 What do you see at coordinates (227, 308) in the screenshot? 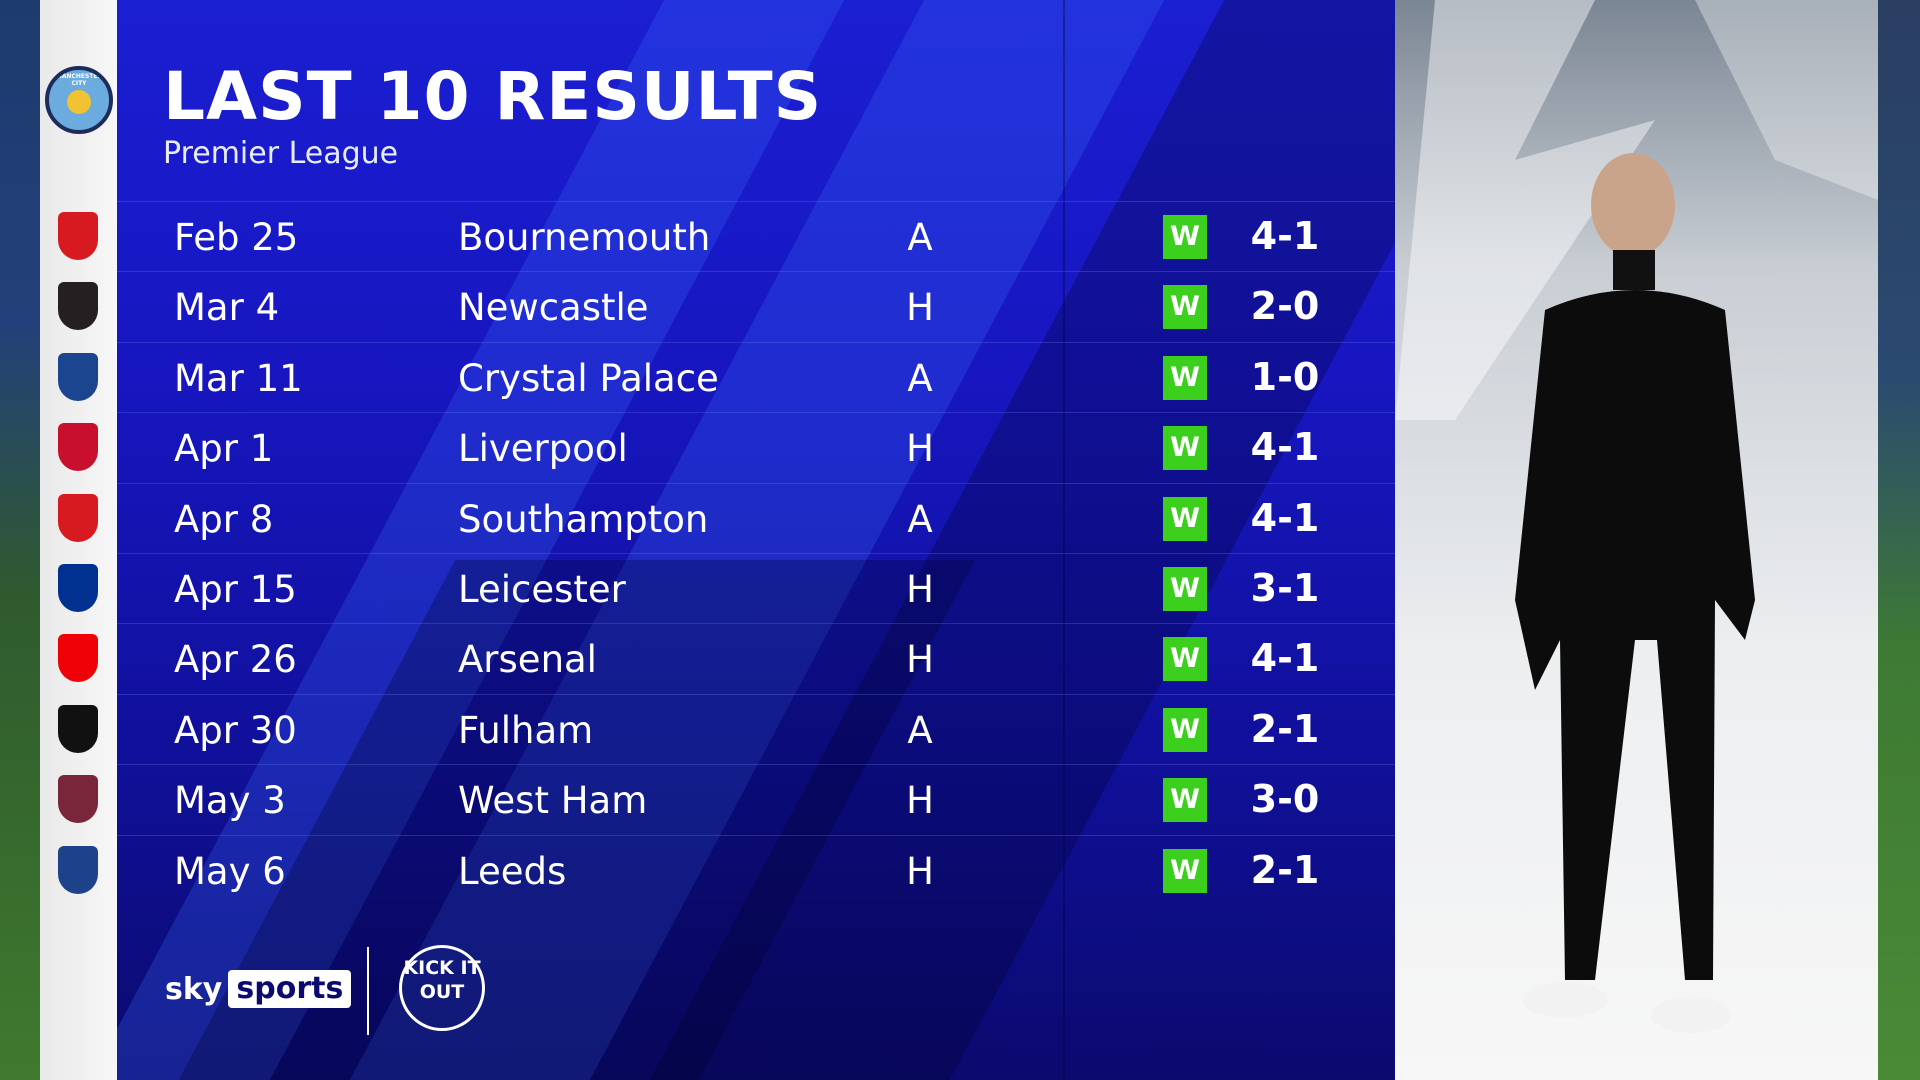
I see `match-date: Mar 4` at bounding box center [227, 308].